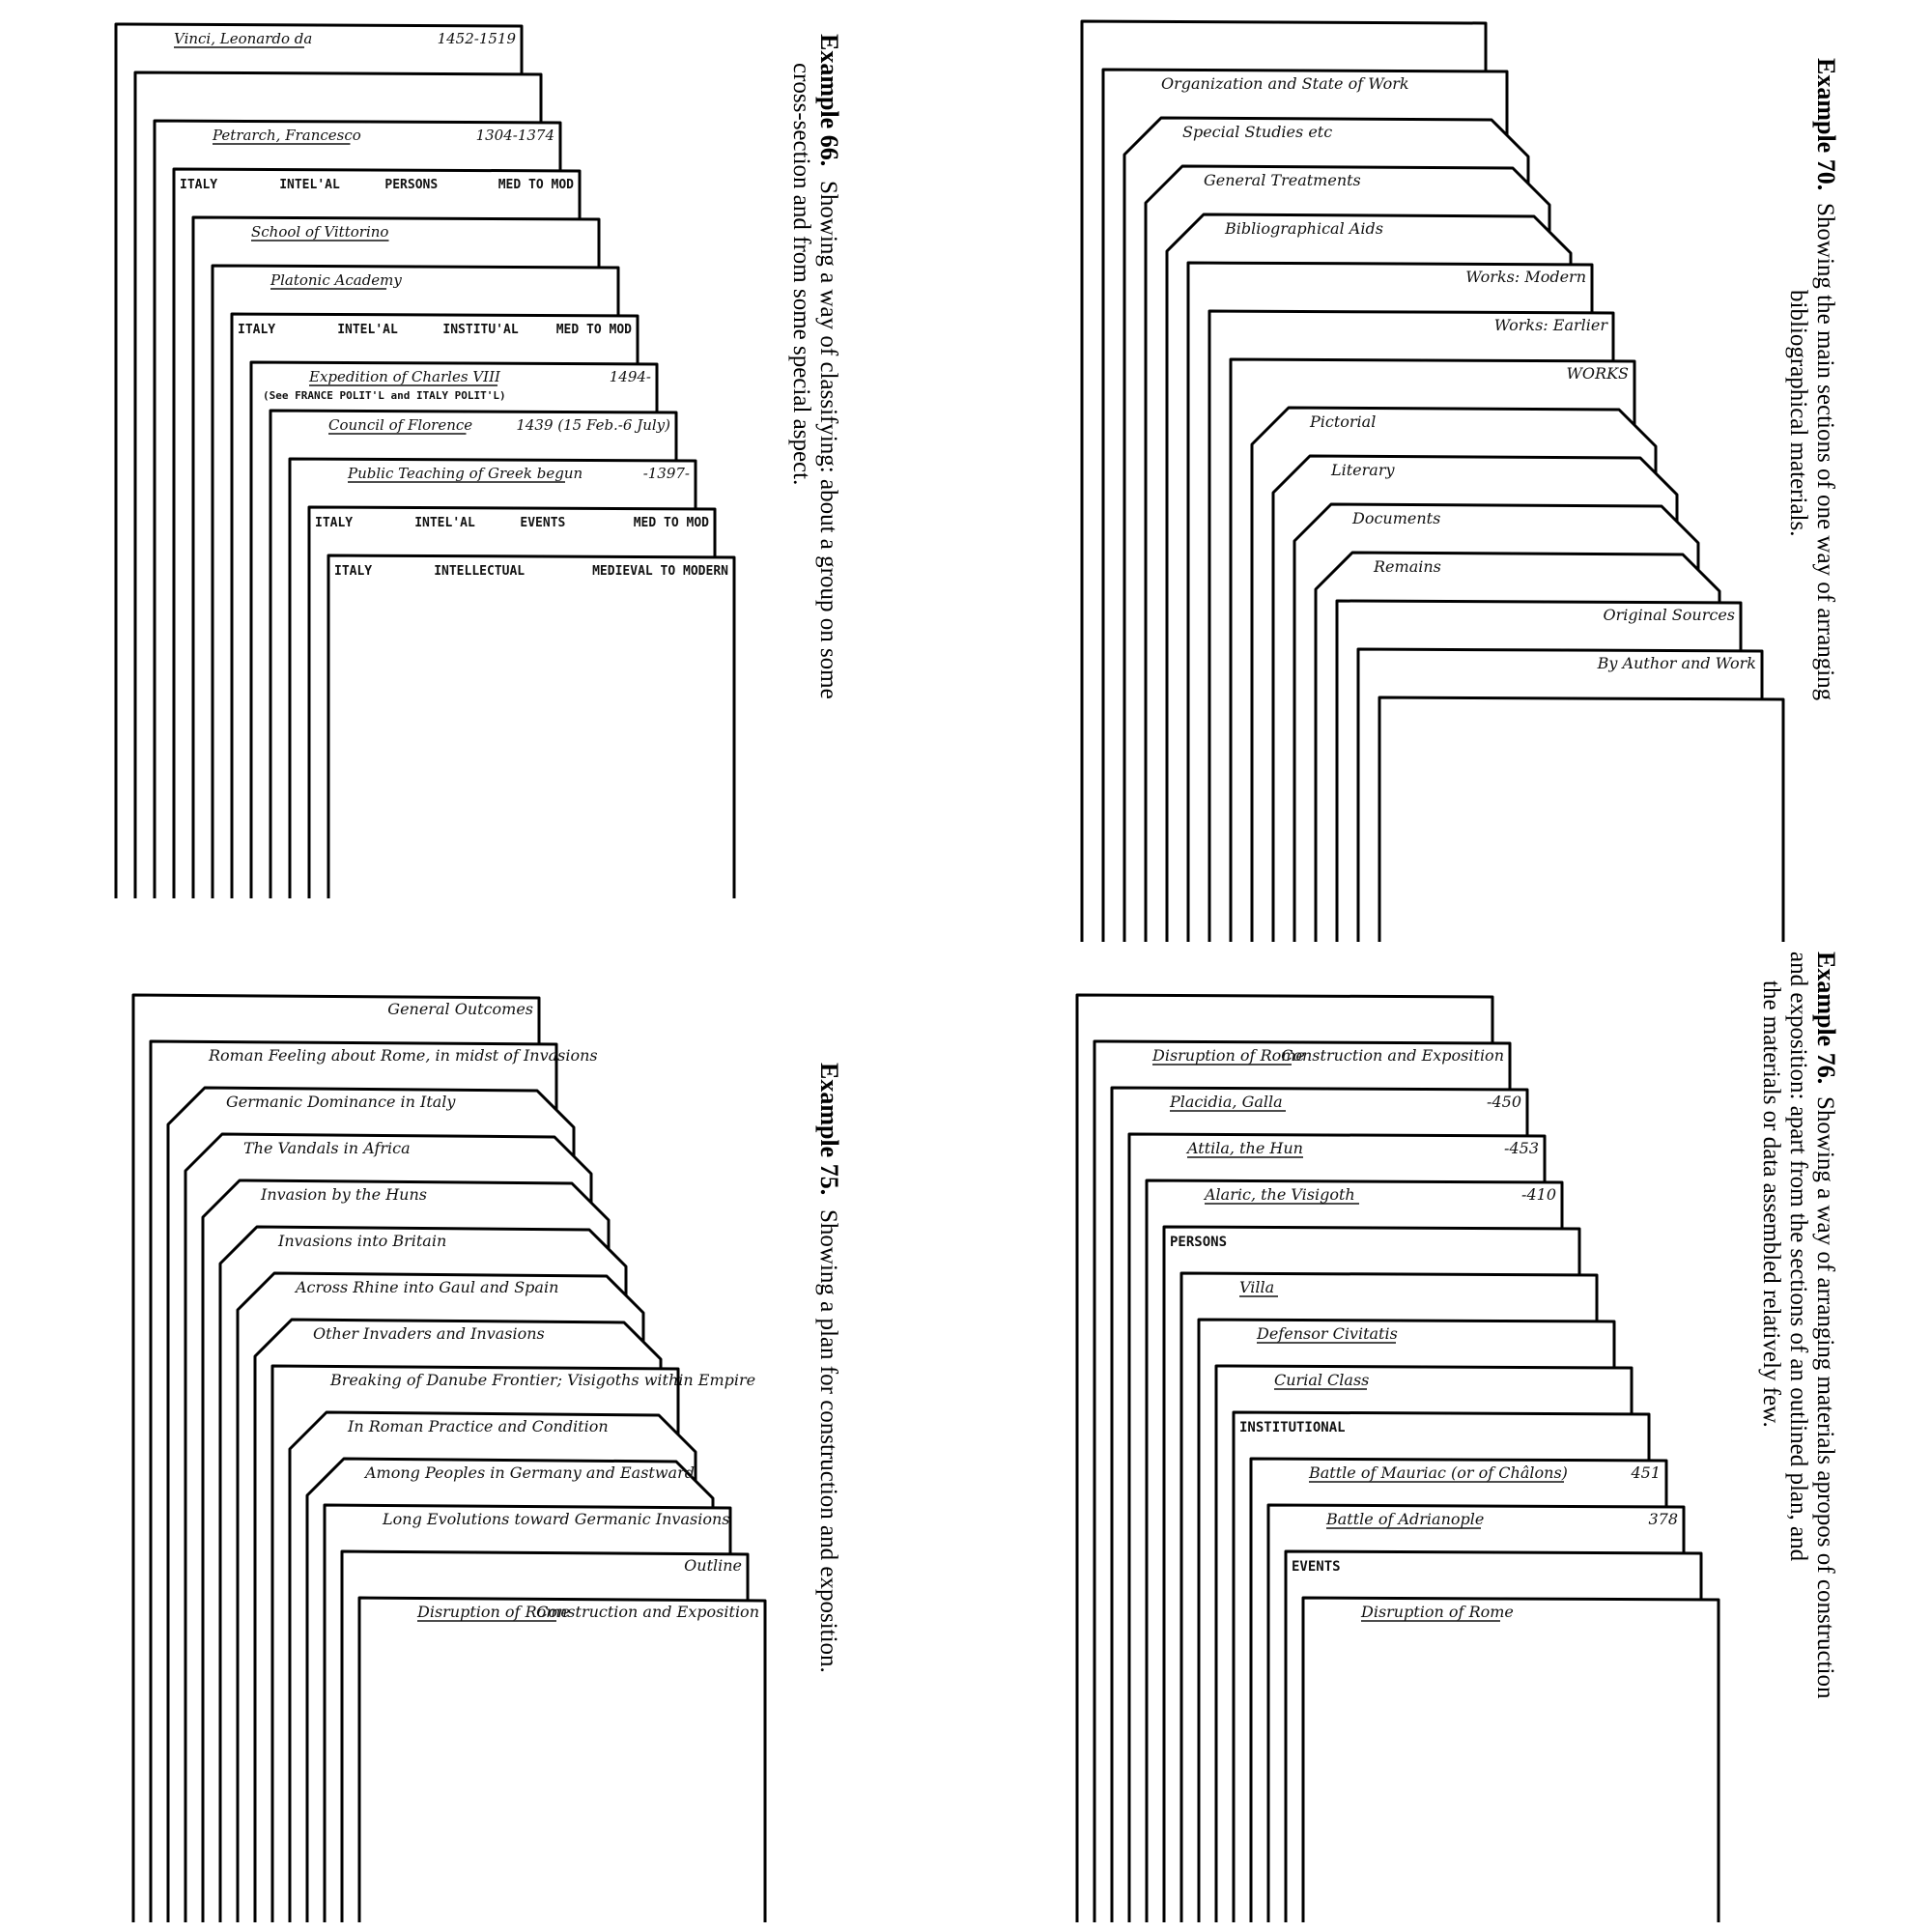  I want to click on card-heading: Villa, so click(1256, 1287).